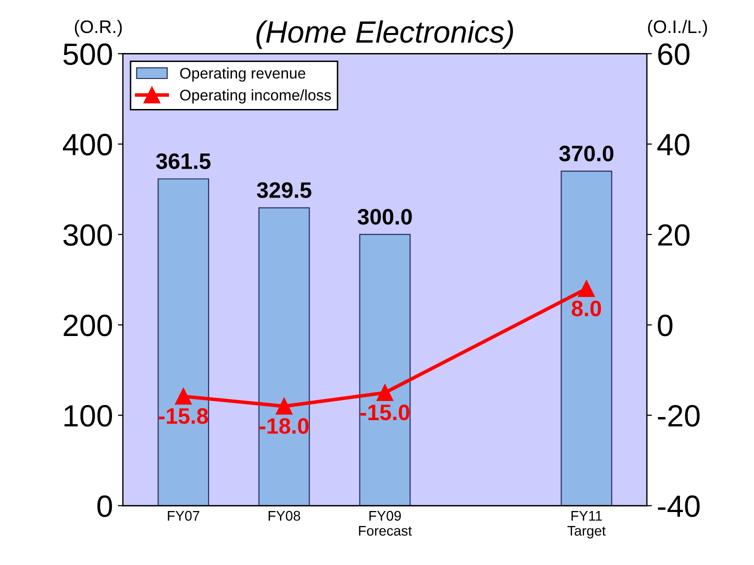 The width and height of the screenshot is (754, 565). What do you see at coordinates (385, 412) in the screenshot?
I see `data-label: -15.0` at bounding box center [385, 412].